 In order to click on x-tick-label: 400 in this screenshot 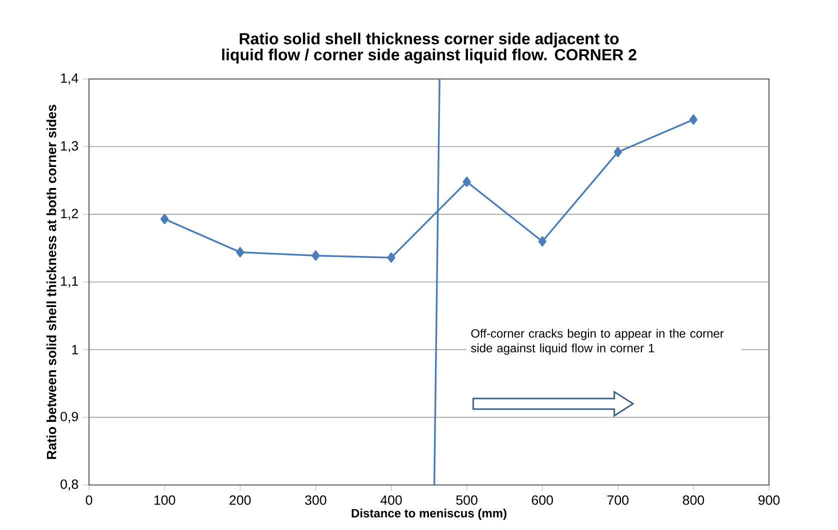, I will do `click(391, 500)`.